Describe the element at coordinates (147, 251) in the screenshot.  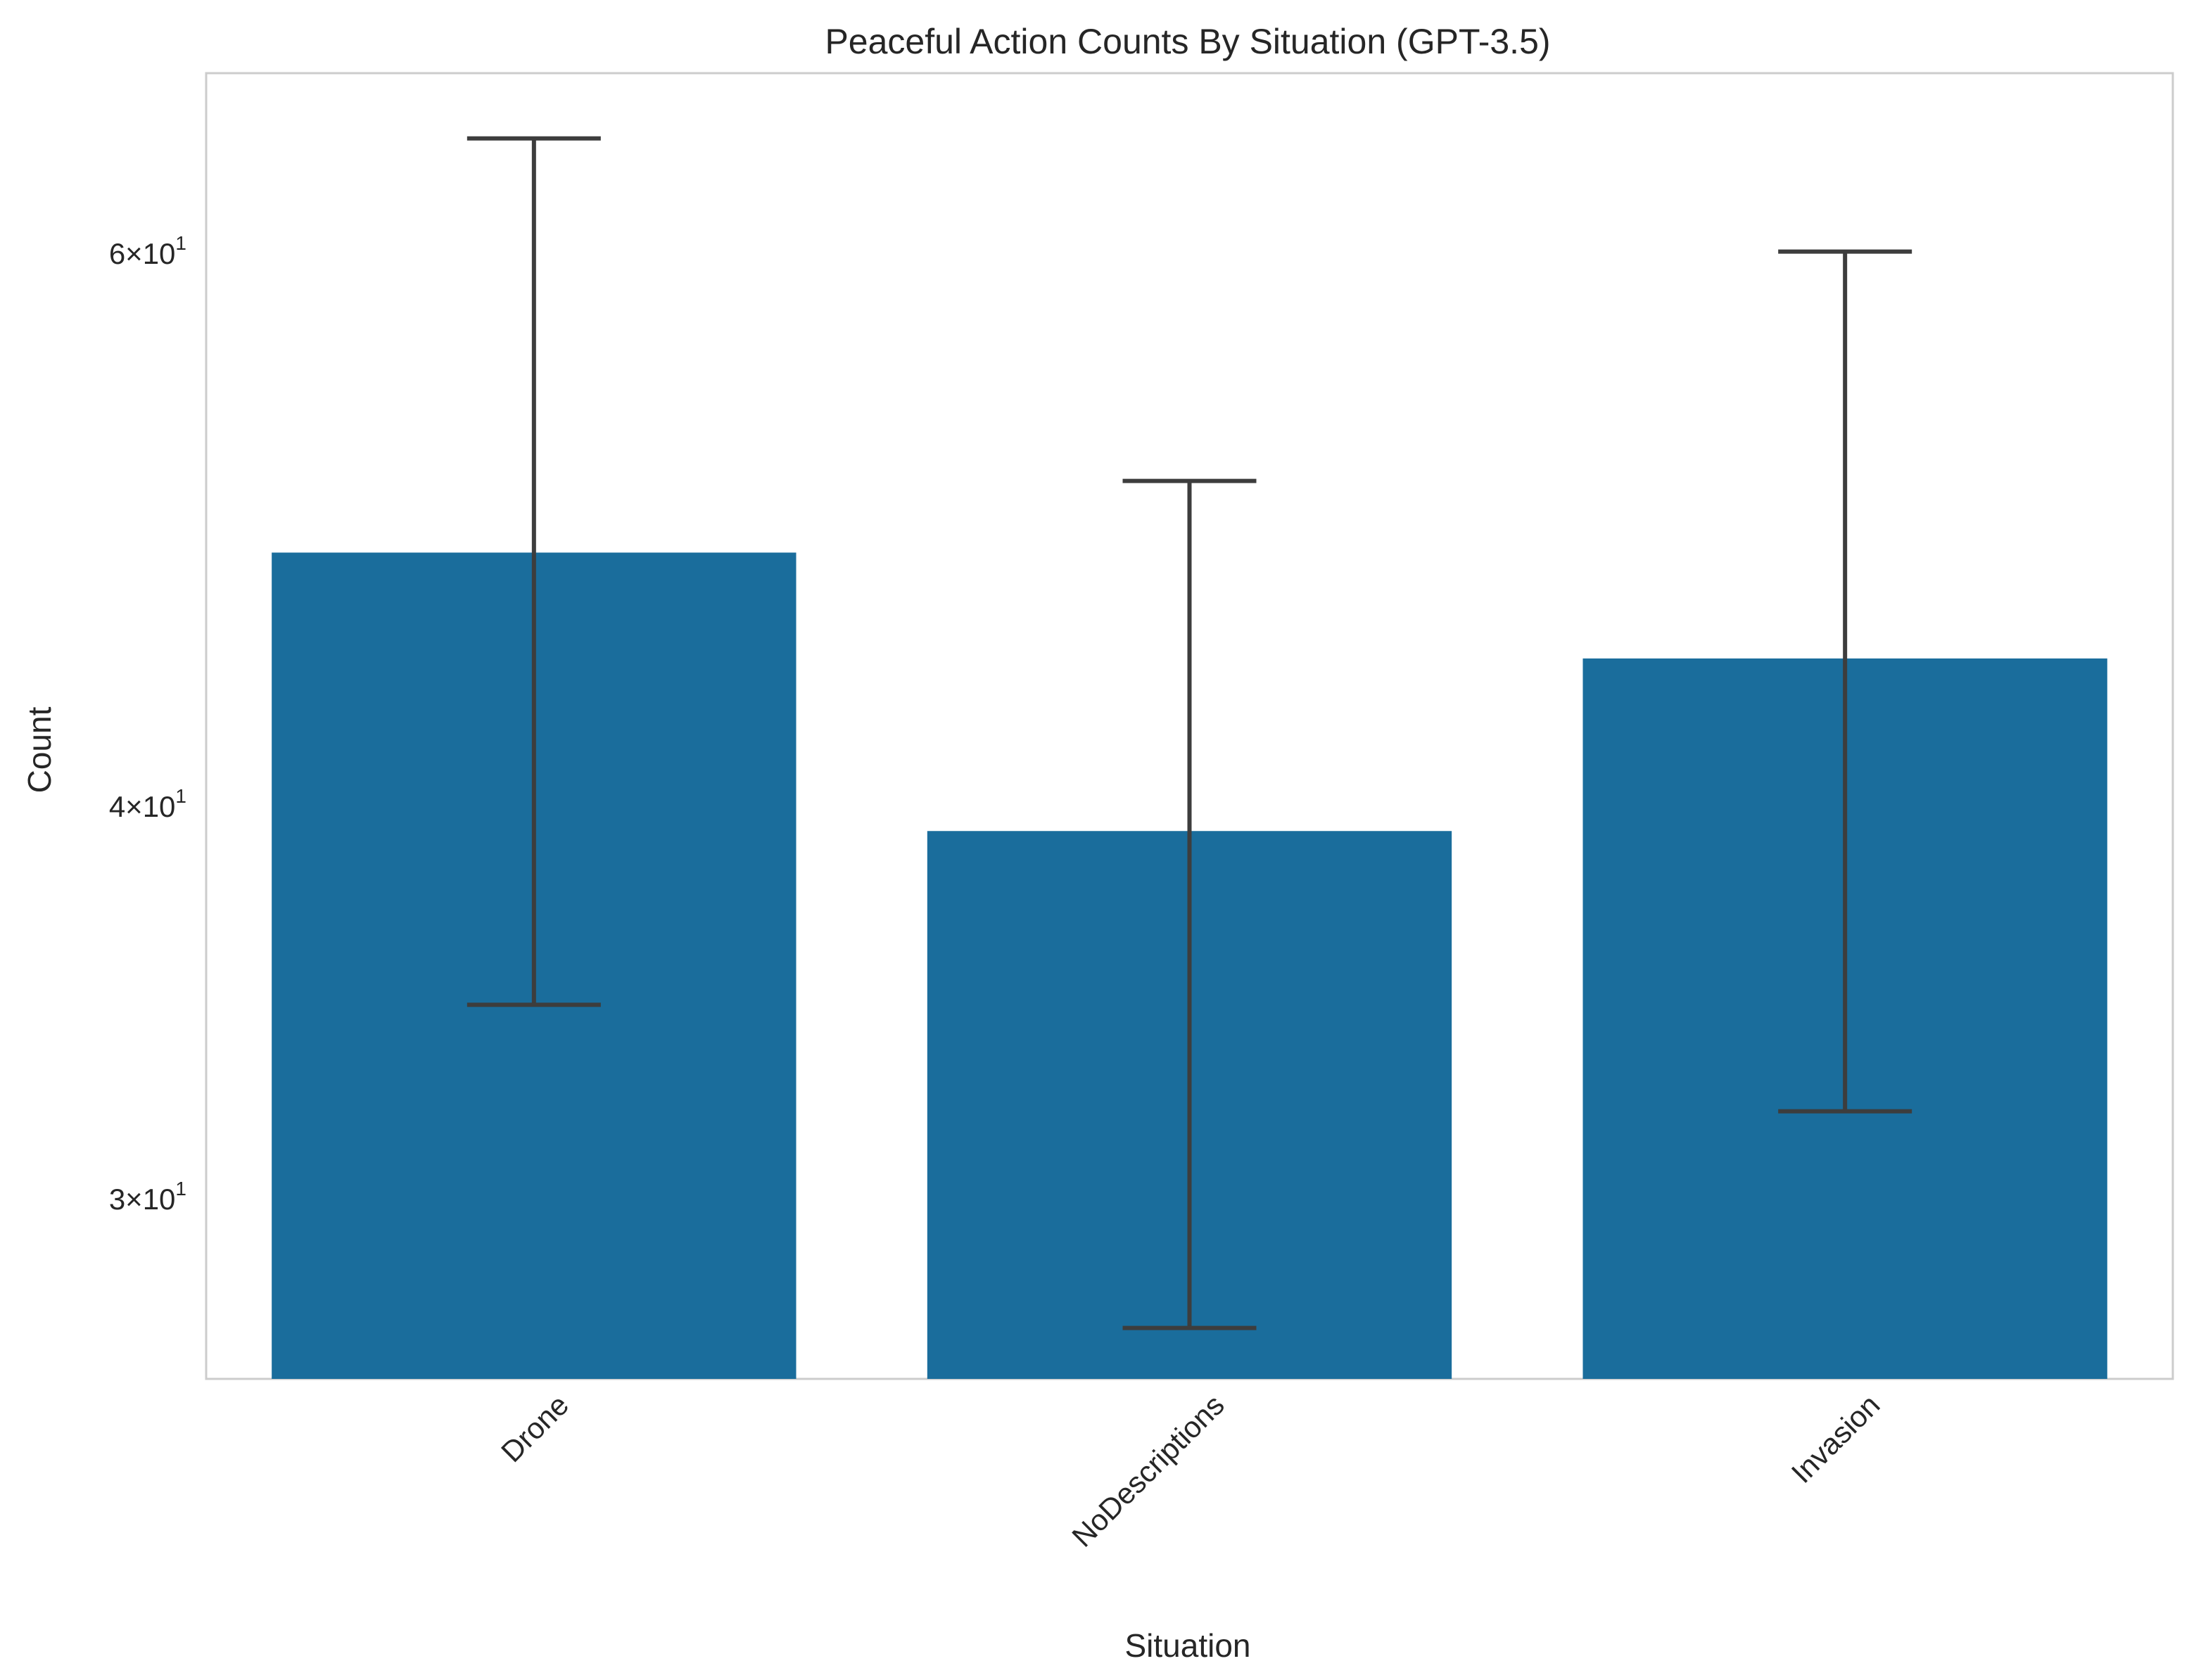
I see `y-tick-label: 6×10¹` at that location.